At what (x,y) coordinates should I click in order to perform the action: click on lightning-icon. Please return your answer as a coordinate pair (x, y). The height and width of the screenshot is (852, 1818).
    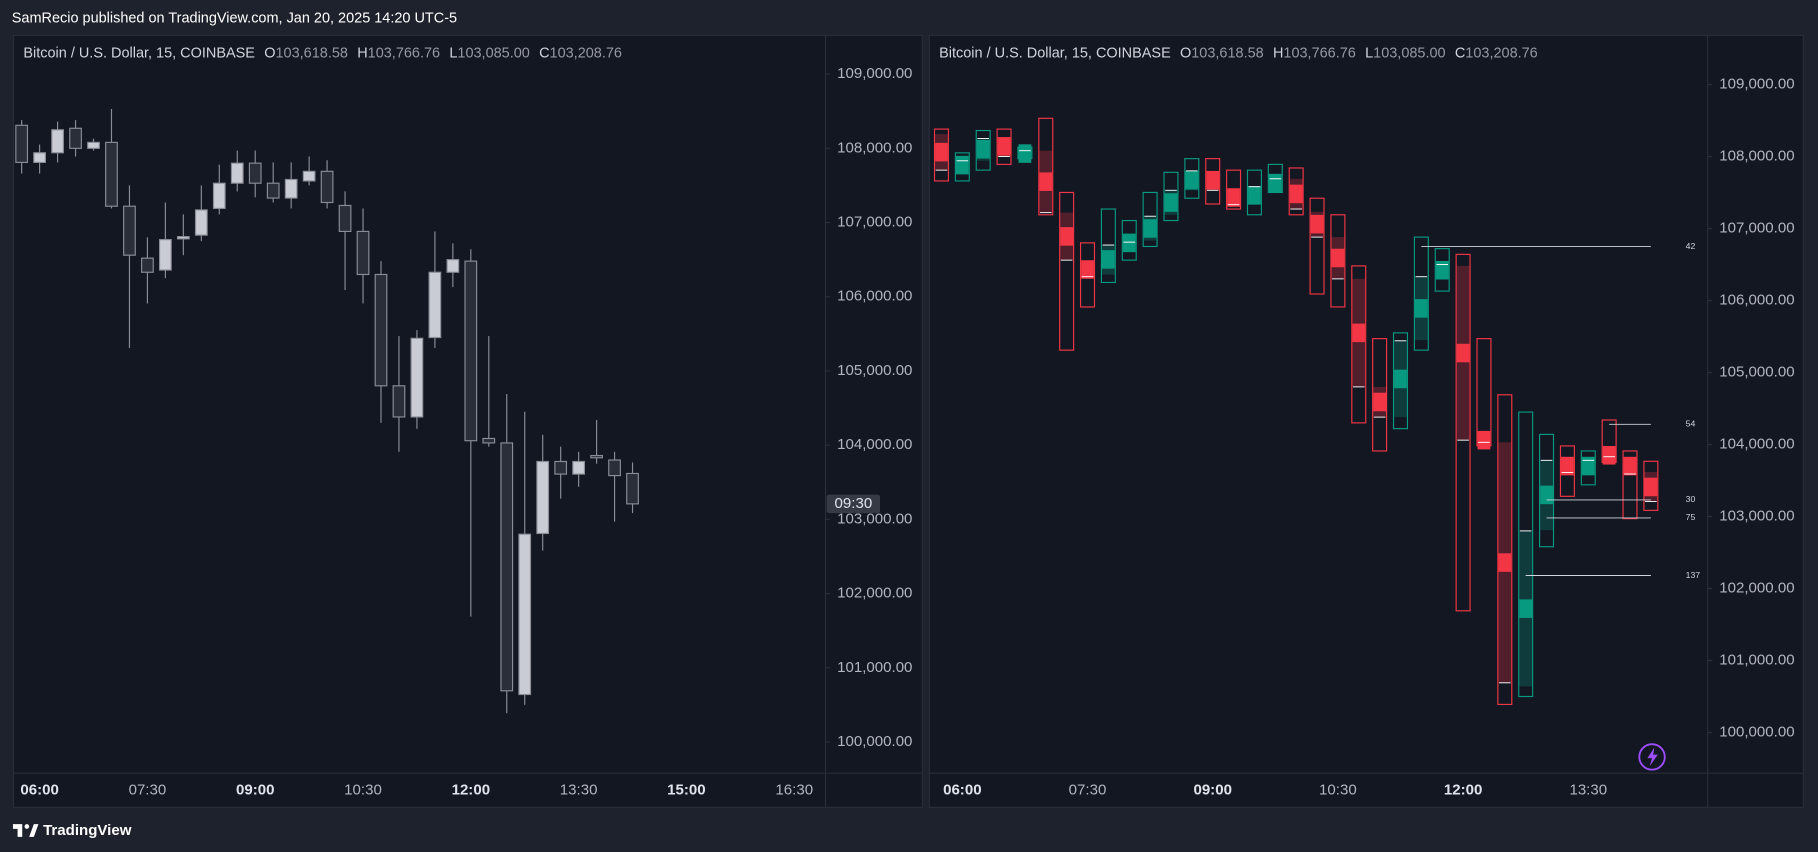
    Looking at the image, I should click on (1652, 757).